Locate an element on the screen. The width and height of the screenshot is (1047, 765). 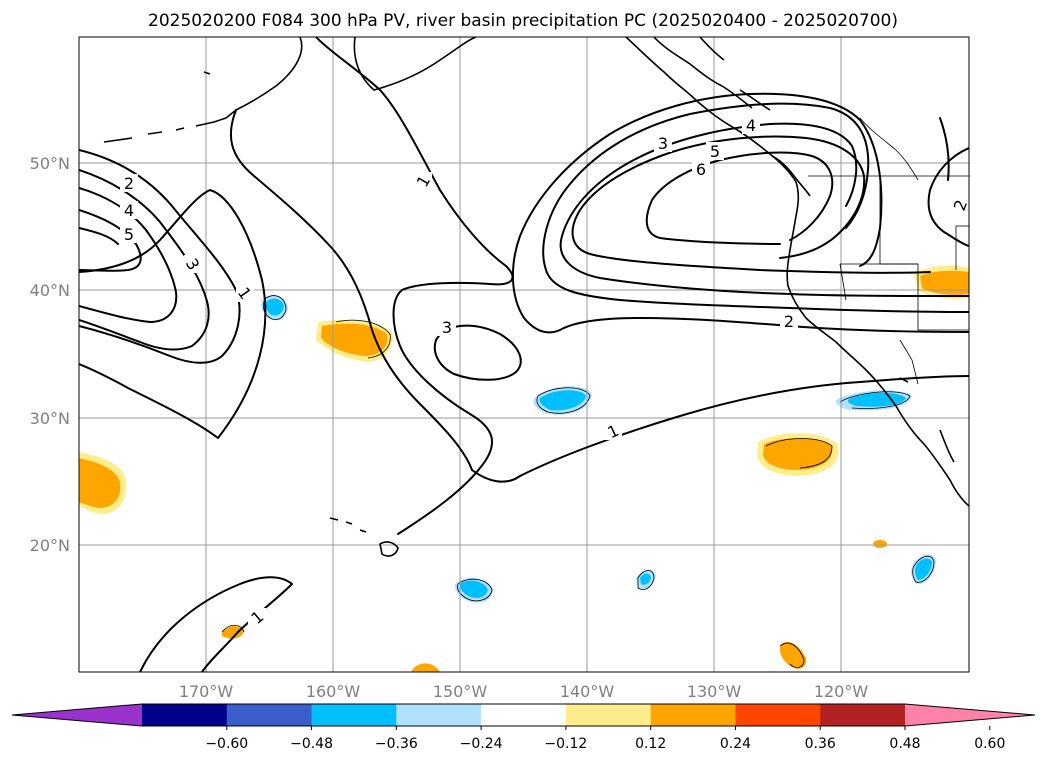
colorbar-tick-label: −0.60 is located at coordinates (226, 744).